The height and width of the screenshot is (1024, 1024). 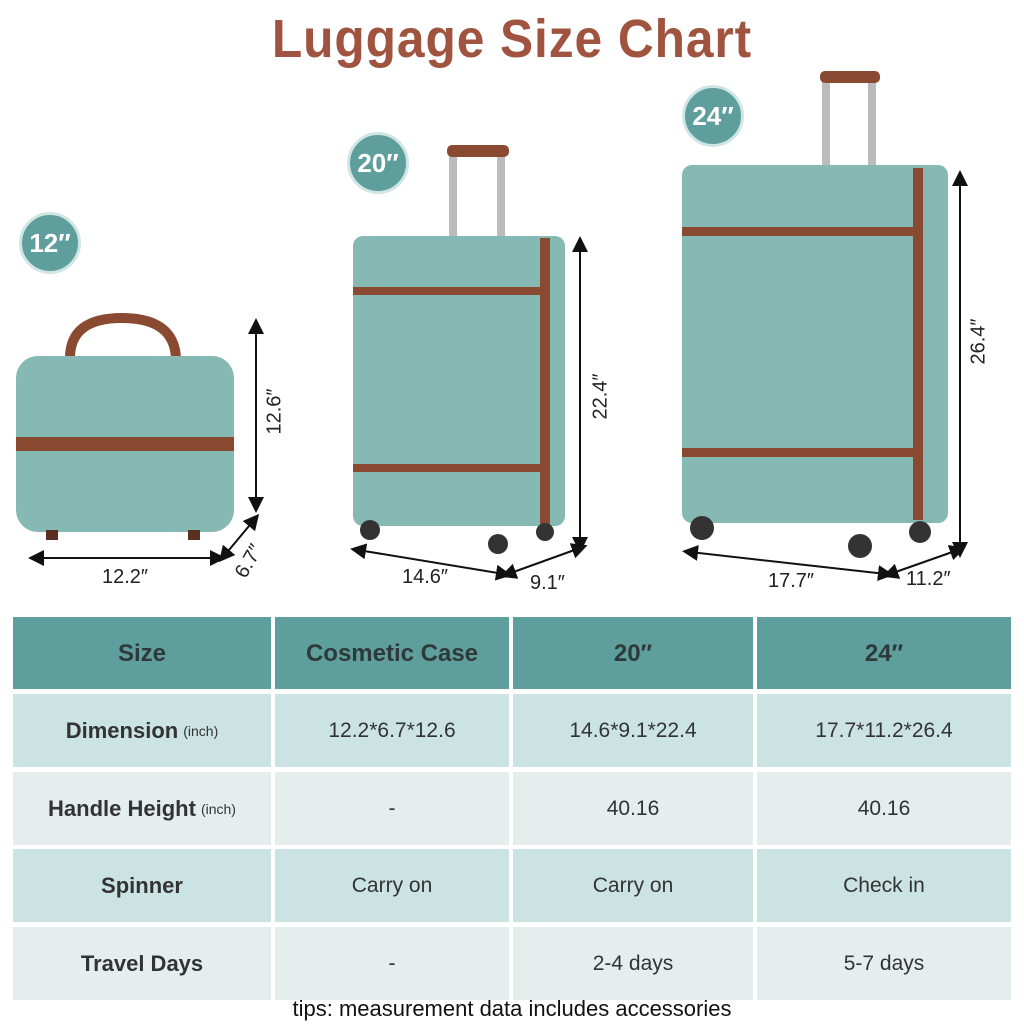 I want to click on header-cosmetic: Cosmetic Case, so click(x=392, y=653).